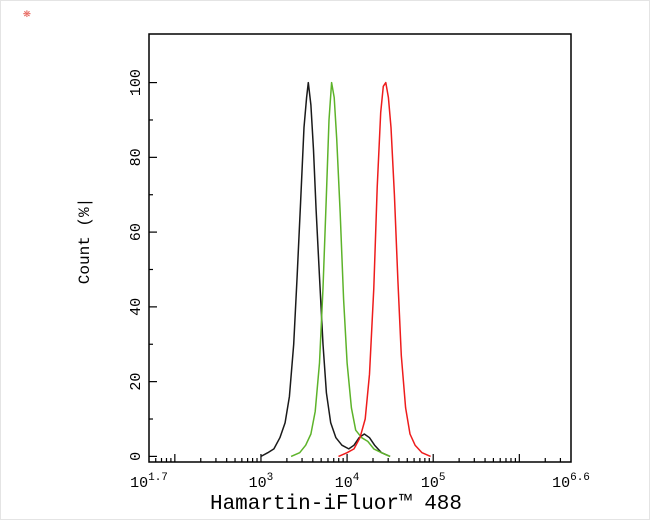  I want to click on x-axis-title: Hamartin-iFluor™ 488, so click(336, 504).